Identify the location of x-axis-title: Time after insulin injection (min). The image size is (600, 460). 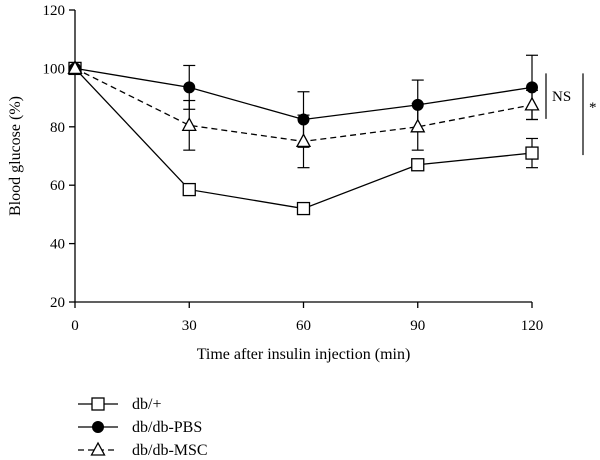
(304, 354).